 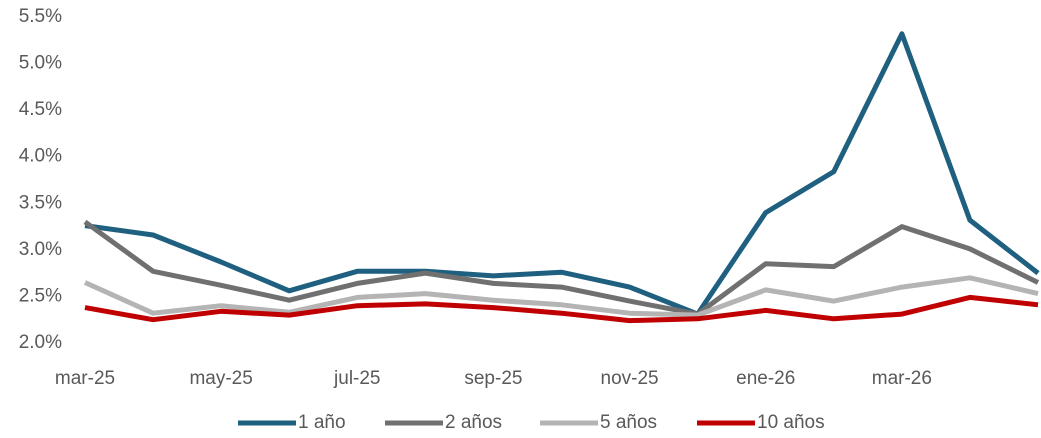 What do you see at coordinates (322, 422) in the screenshot?
I see `legend-label: 1 año` at bounding box center [322, 422].